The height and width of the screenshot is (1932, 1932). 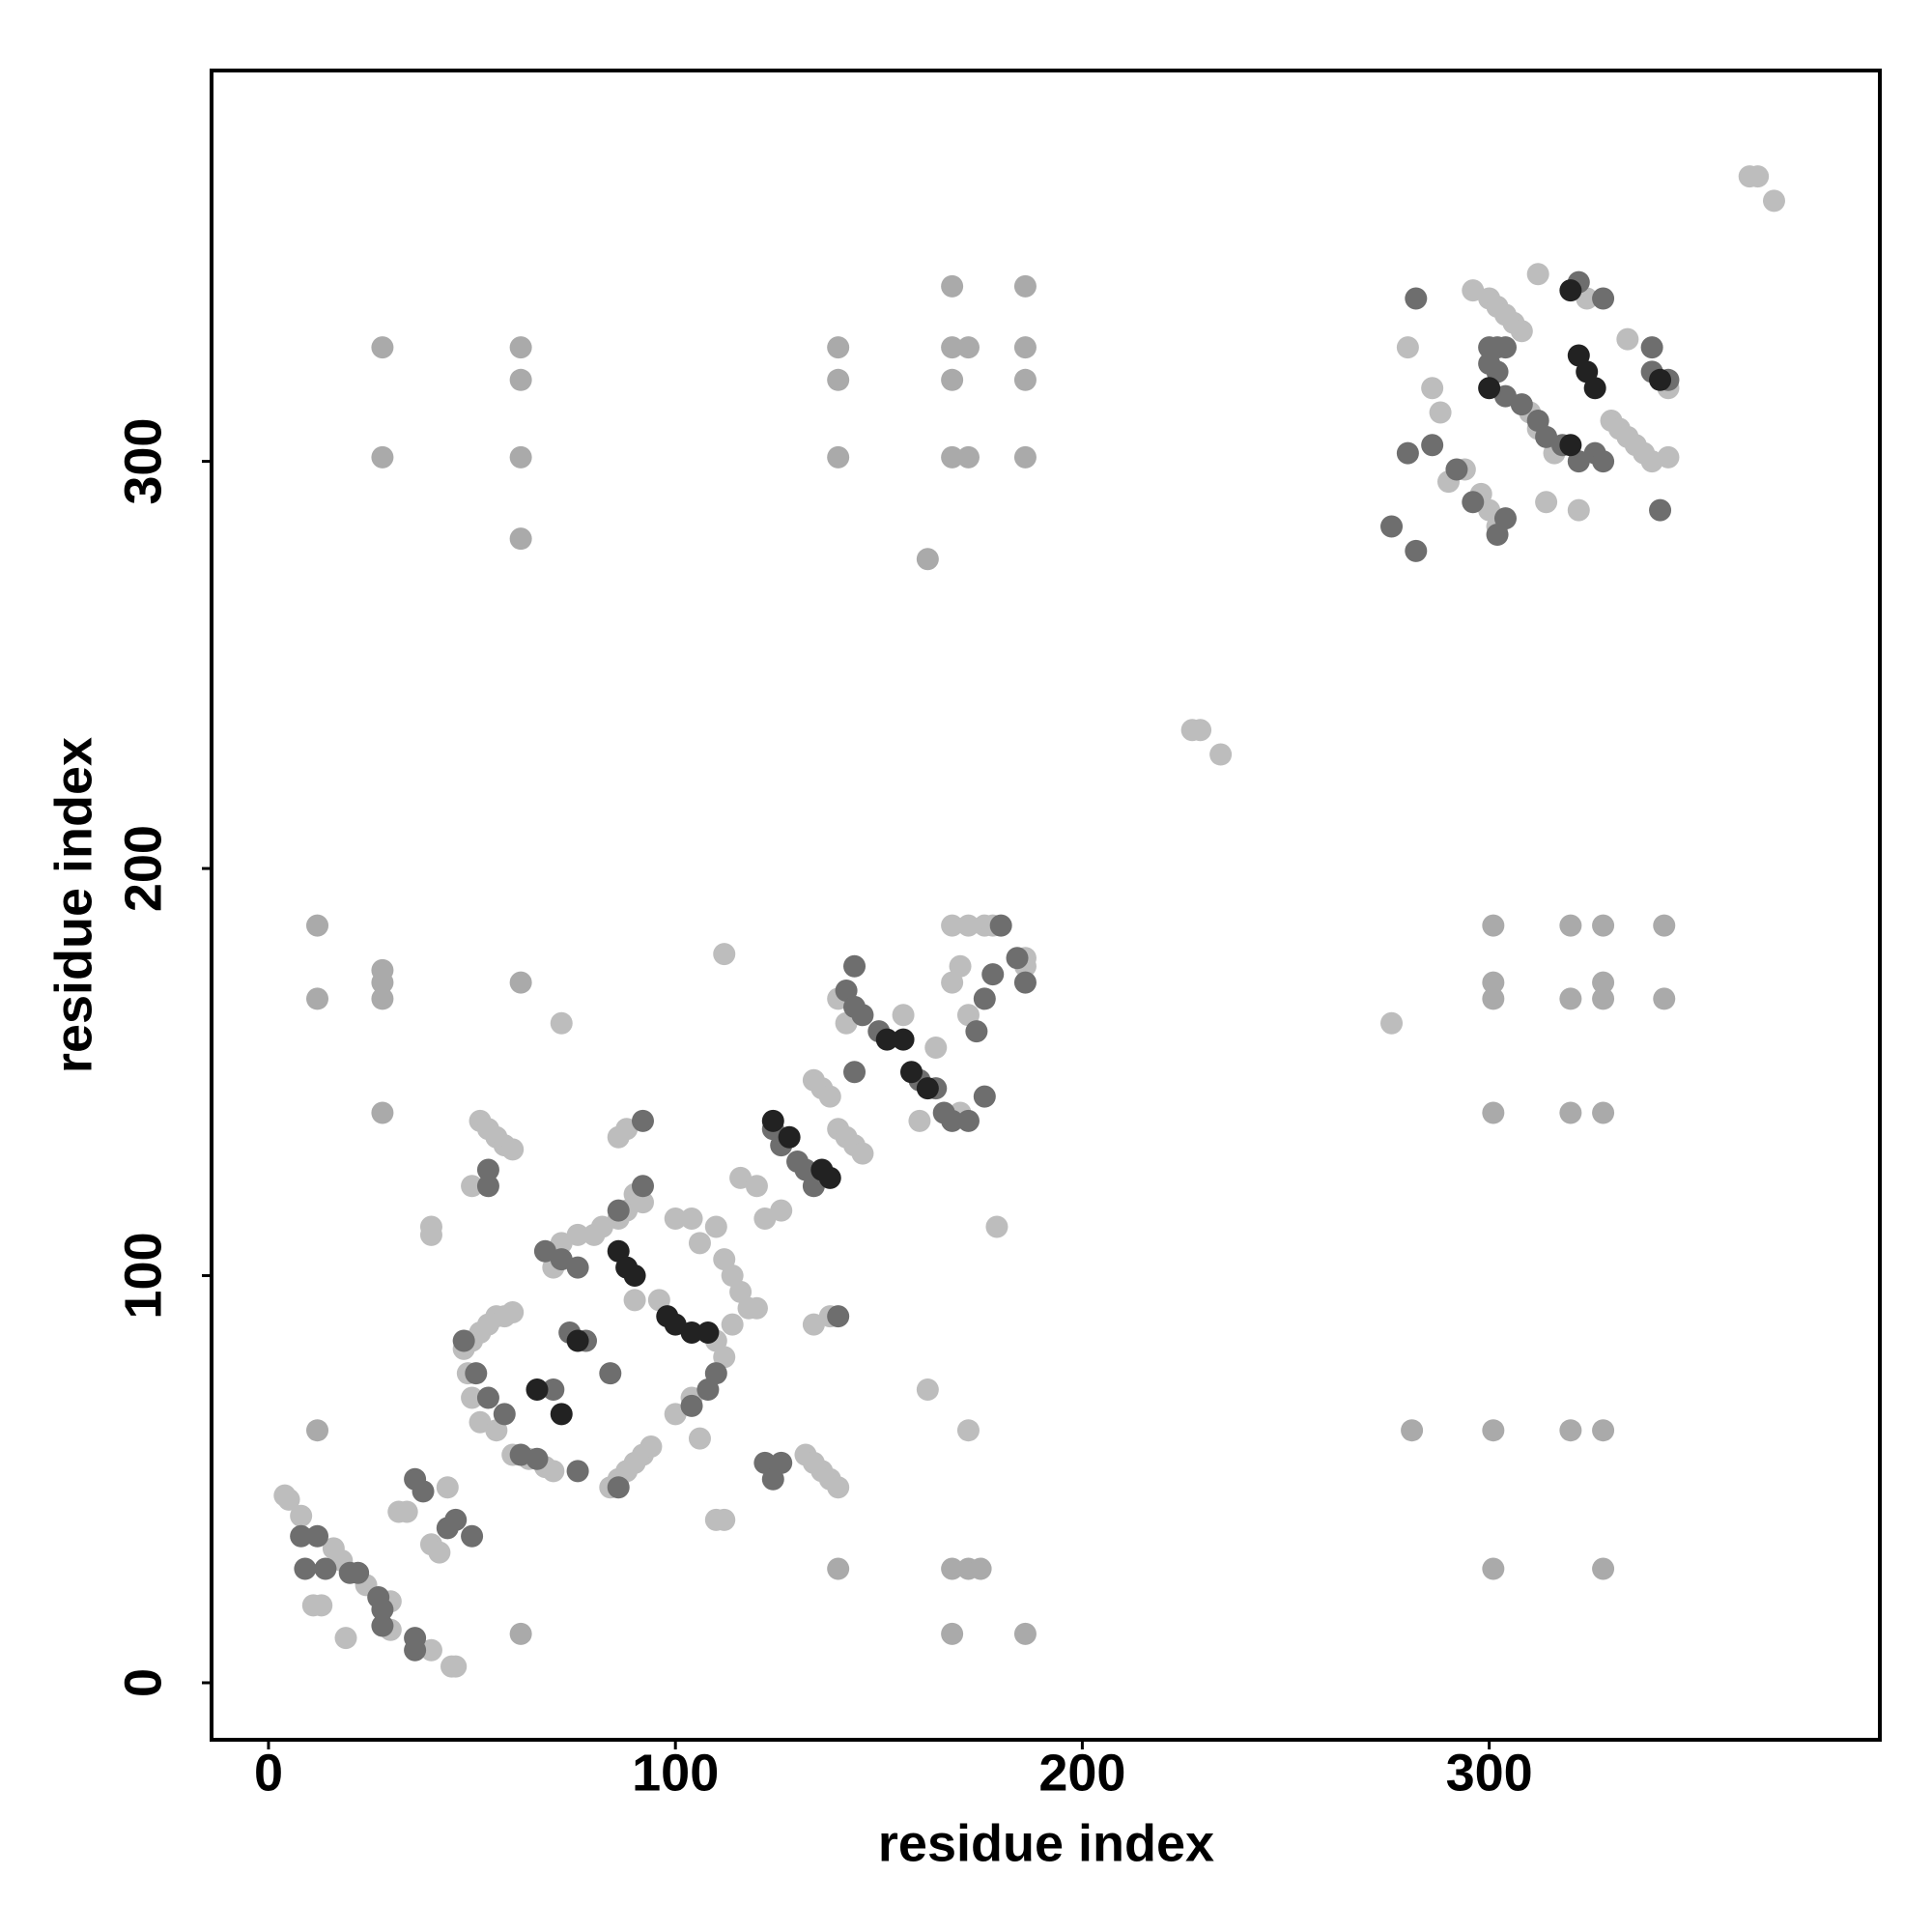 What do you see at coordinates (143, 1275) in the screenshot?
I see `y-tick-label: 100` at bounding box center [143, 1275].